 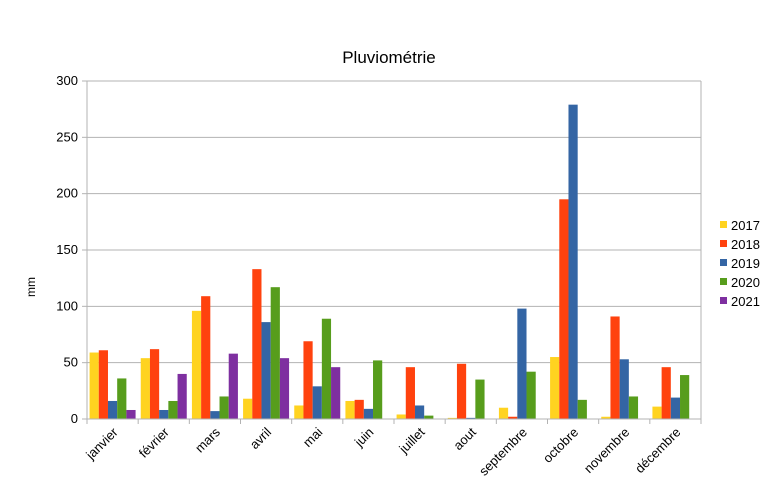 I want to click on legend-label: 2020, so click(x=745, y=282).